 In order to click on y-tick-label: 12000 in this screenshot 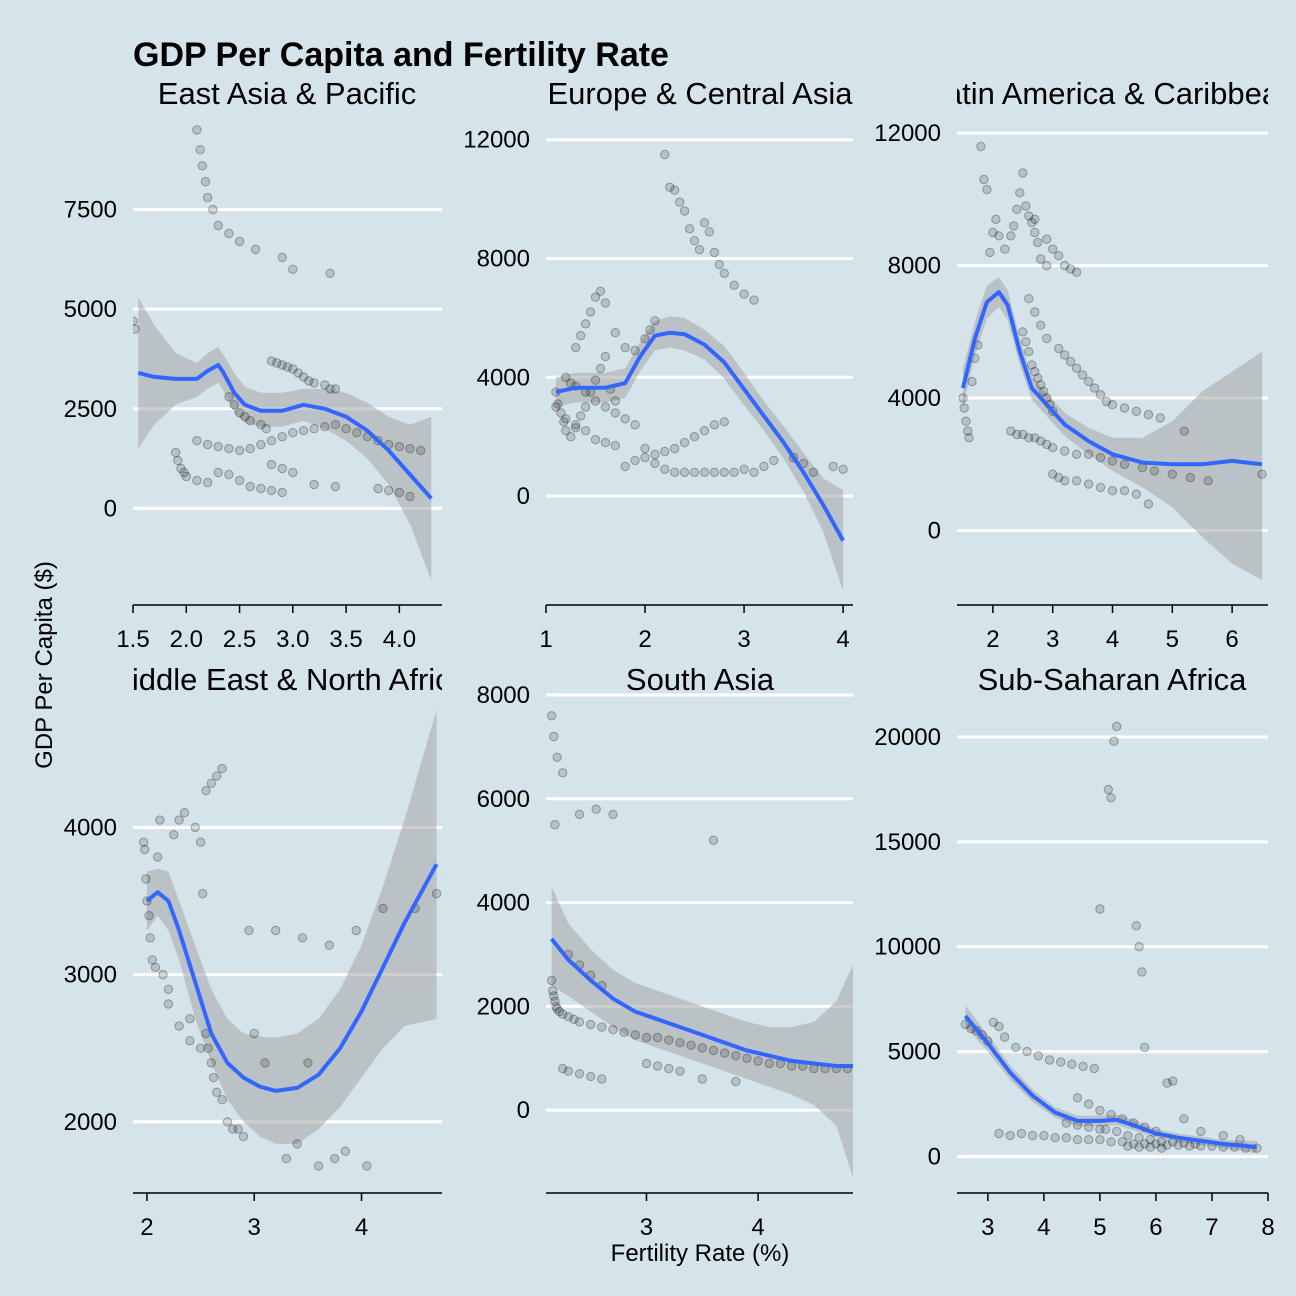, I will do `click(907, 133)`.